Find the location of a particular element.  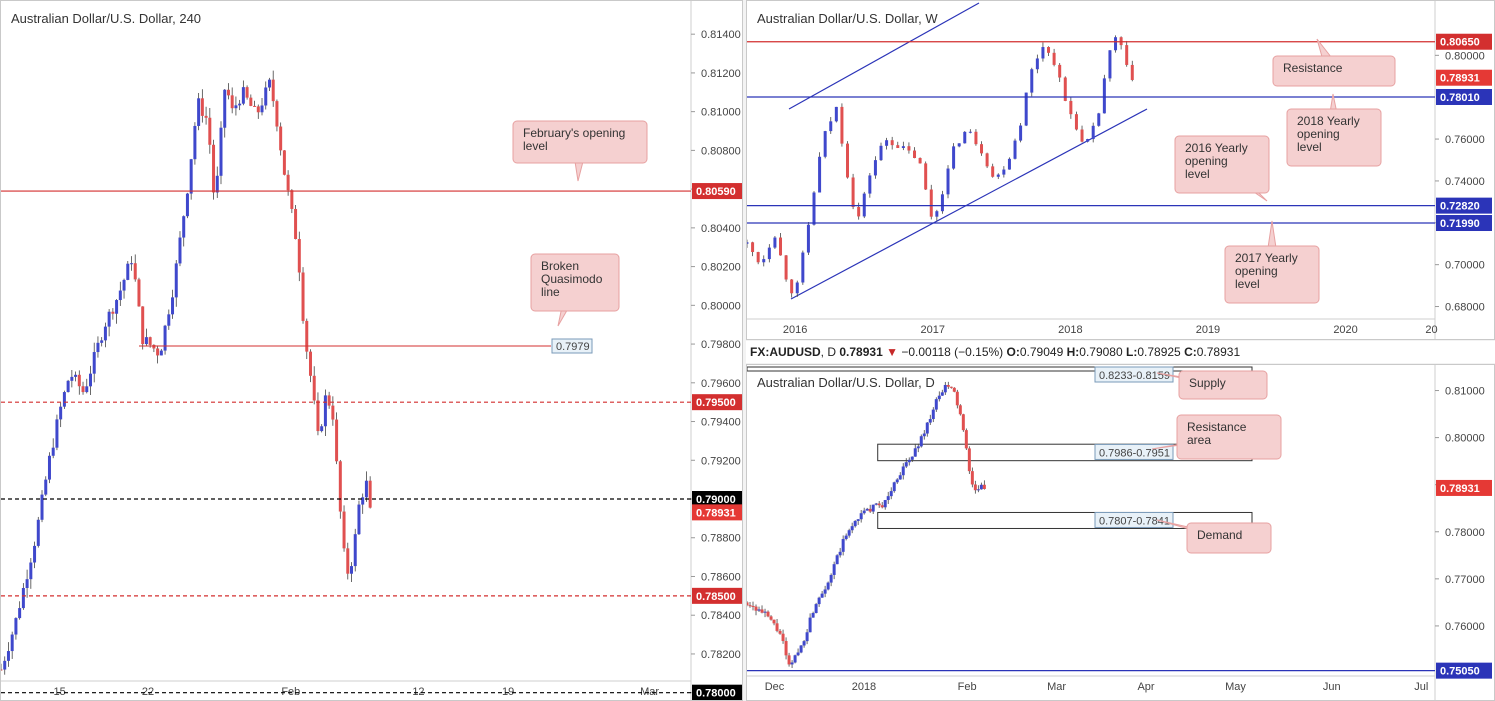

x-tick-label: Dec is located at coordinates (775, 687).